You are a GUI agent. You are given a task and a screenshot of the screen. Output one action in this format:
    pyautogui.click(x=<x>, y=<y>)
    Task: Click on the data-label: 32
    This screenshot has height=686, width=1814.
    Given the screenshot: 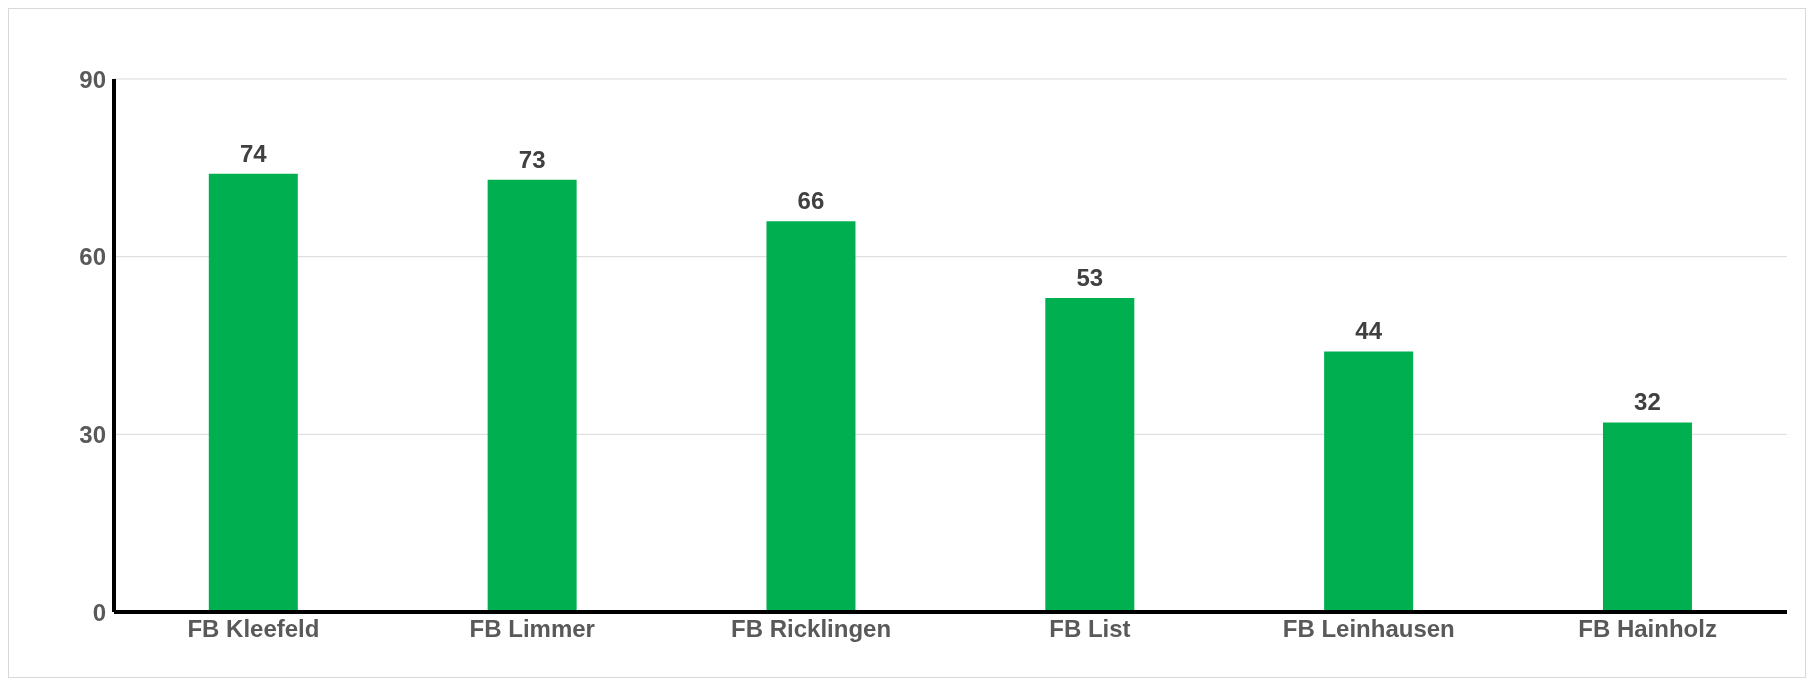 What is the action you would take?
    pyautogui.click(x=1647, y=402)
    